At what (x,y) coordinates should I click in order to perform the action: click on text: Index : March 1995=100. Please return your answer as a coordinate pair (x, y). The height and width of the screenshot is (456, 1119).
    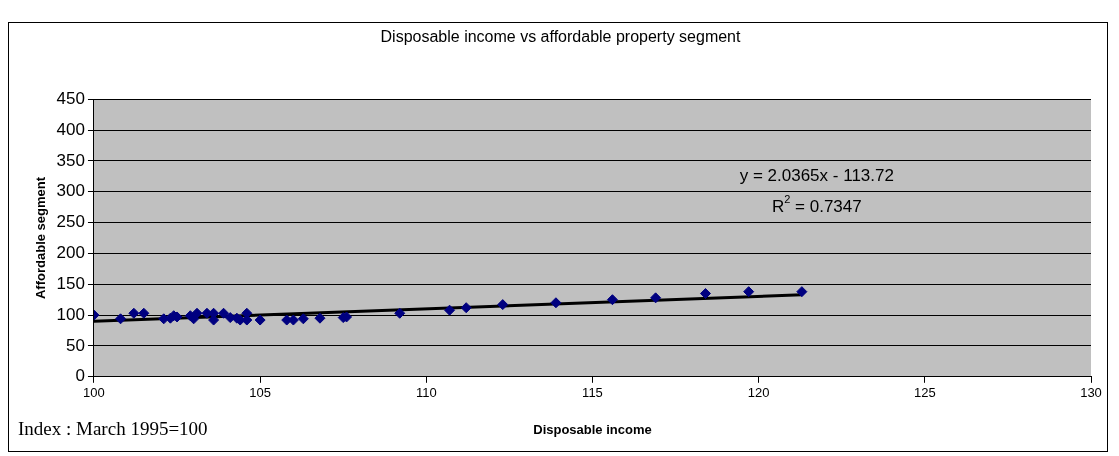
    Looking at the image, I should click on (113, 429).